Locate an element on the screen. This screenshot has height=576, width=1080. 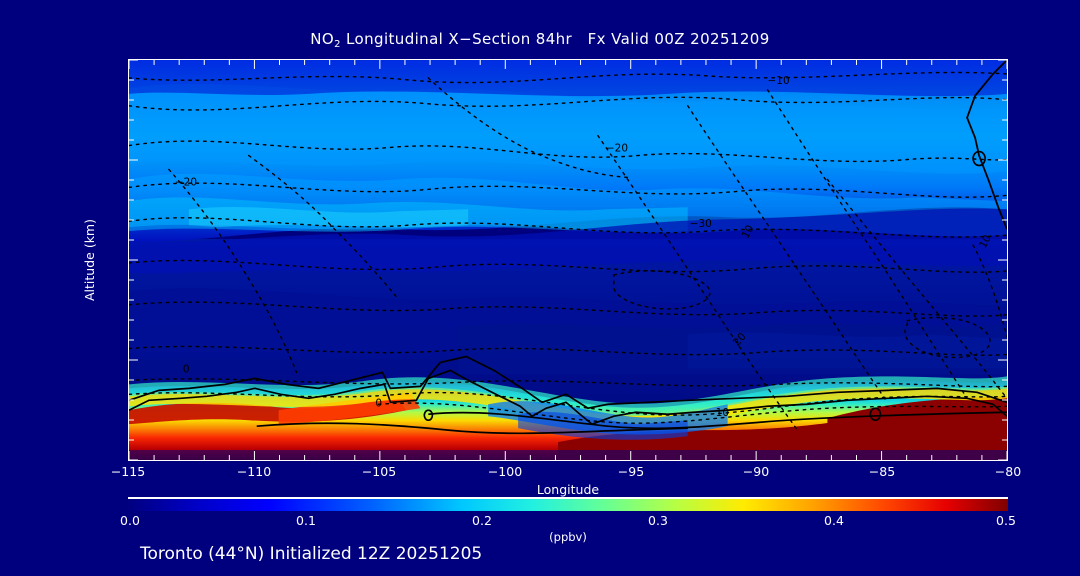
colorbar-unit-label: (ppbv) is located at coordinates (568, 537).